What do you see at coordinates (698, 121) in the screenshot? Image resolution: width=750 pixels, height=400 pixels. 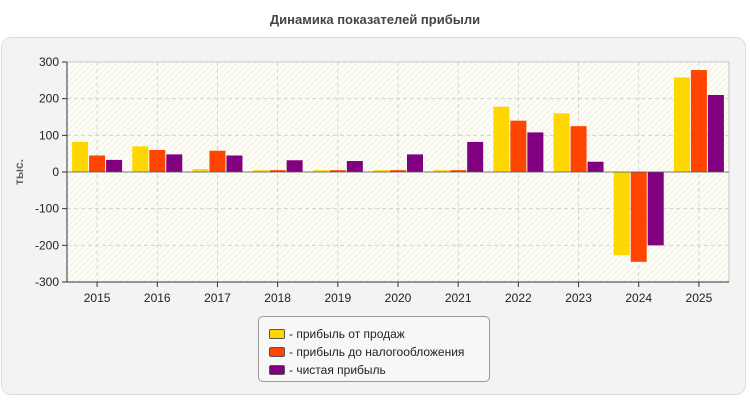 I see `bar-2025-s1` at bounding box center [698, 121].